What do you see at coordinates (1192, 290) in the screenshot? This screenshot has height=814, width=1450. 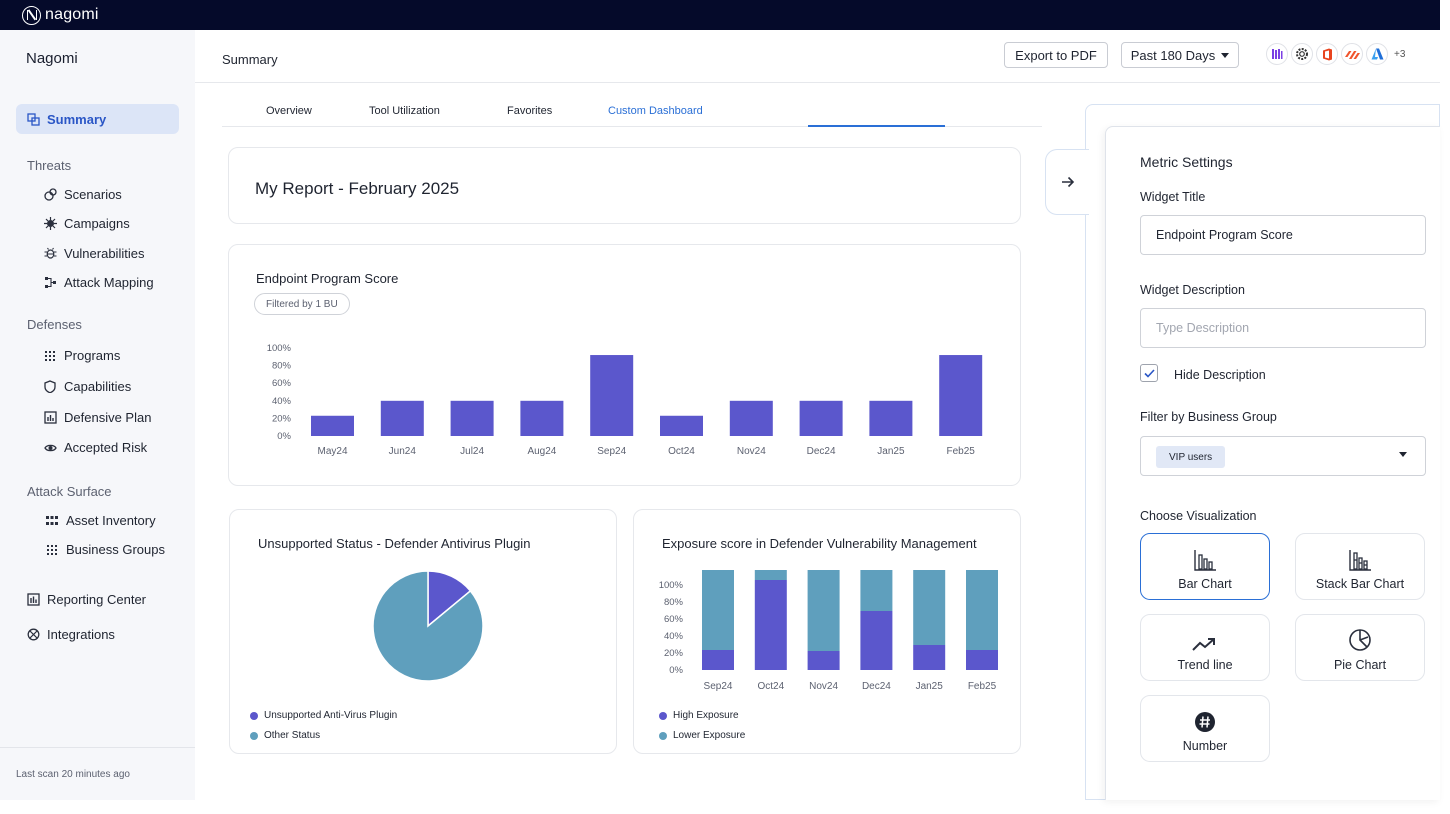 I see `widget-description-label: Widget Description` at bounding box center [1192, 290].